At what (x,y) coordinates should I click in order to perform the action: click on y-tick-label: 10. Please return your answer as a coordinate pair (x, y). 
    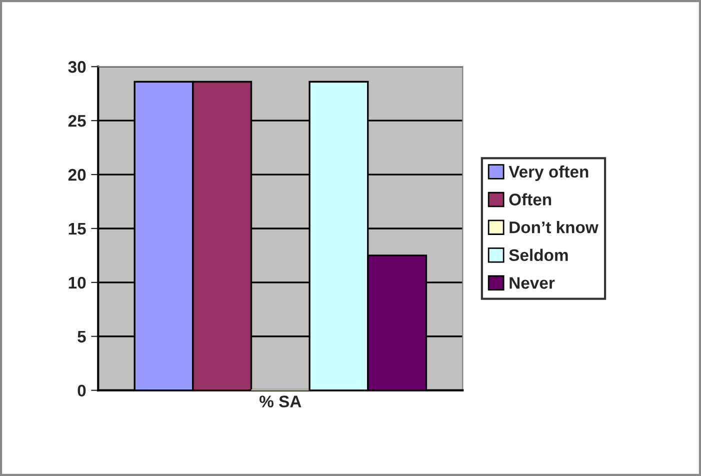
    Looking at the image, I should click on (77, 282).